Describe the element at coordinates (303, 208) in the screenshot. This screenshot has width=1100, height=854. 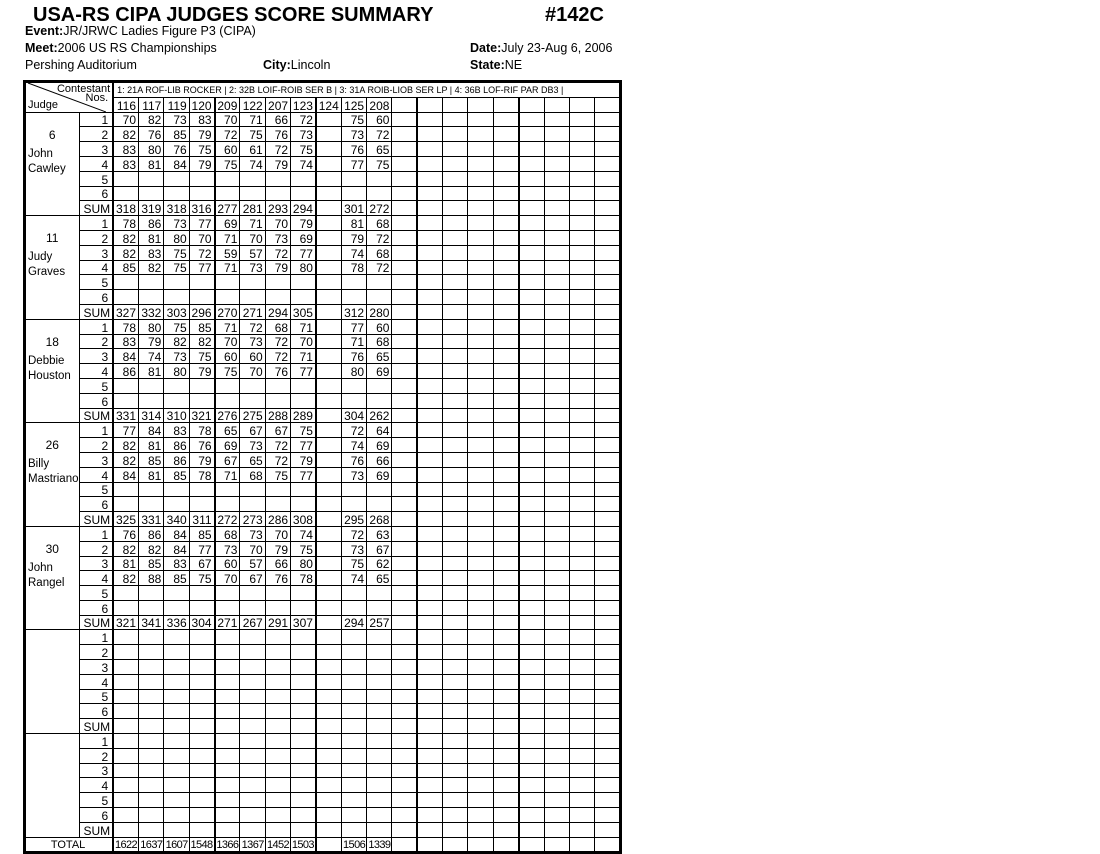
I see `sum-cell: 294` at that location.